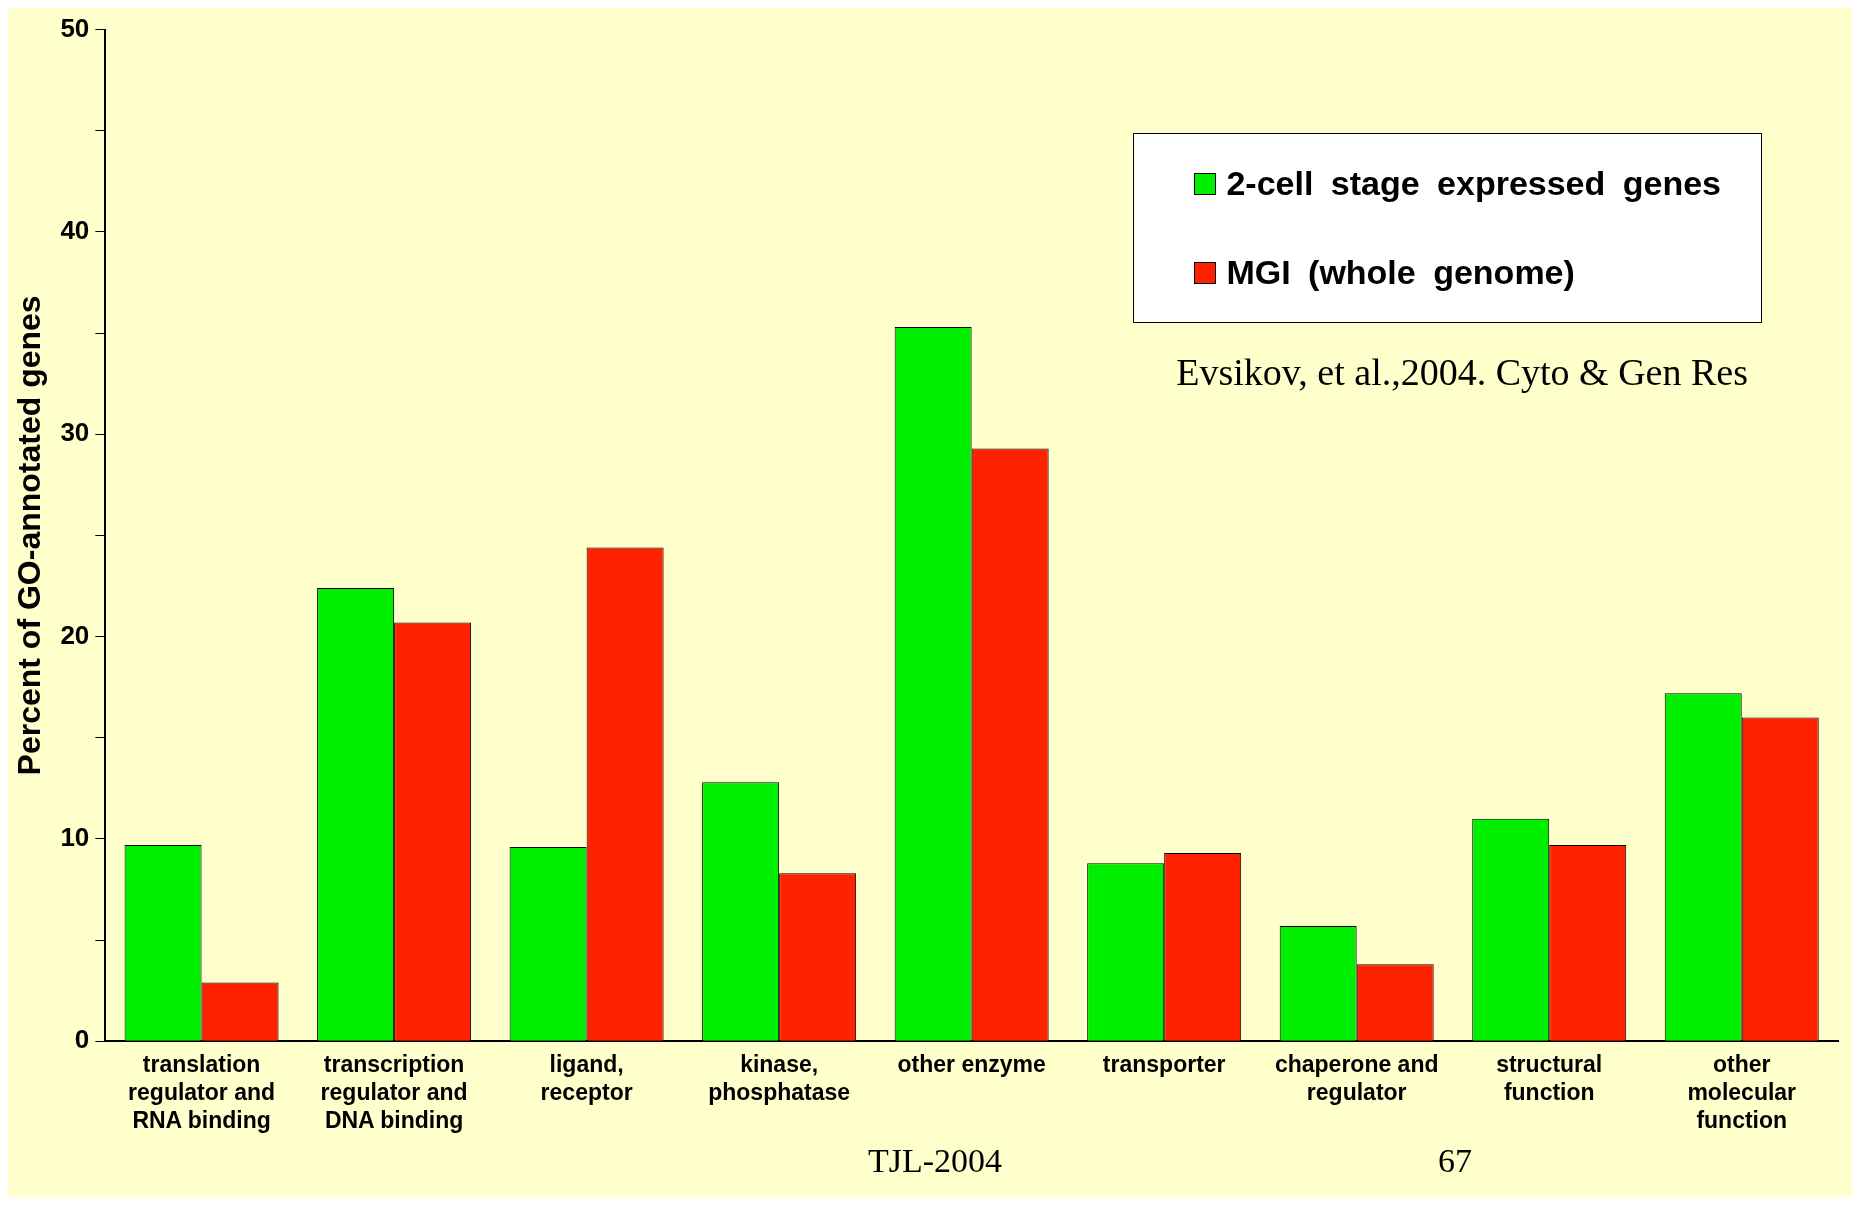  What do you see at coordinates (1455, 1161) in the screenshot?
I see `text: 67` at bounding box center [1455, 1161].